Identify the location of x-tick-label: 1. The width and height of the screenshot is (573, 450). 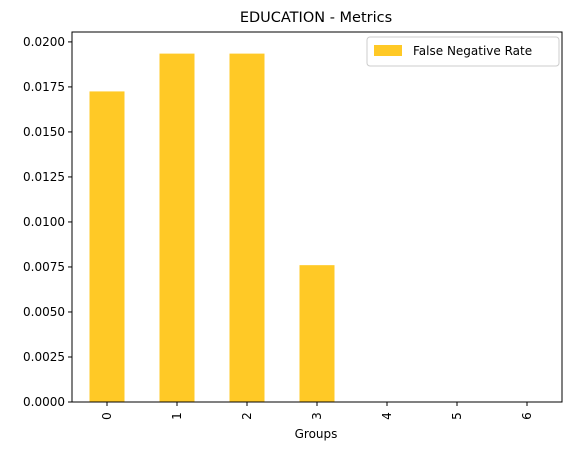
(177, 416).